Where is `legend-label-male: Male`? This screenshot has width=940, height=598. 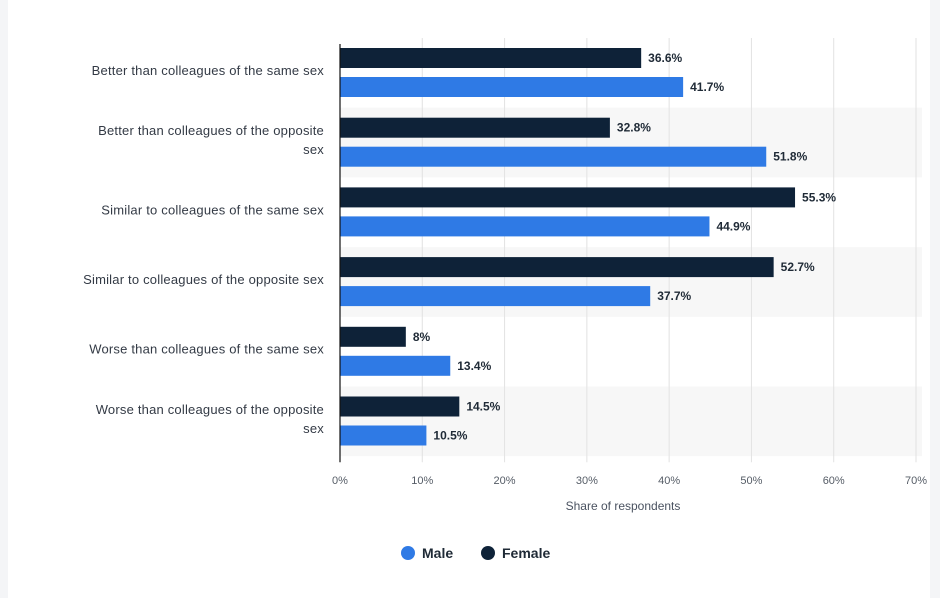
legend-label-male: Male is located at coordinates (437, 553).